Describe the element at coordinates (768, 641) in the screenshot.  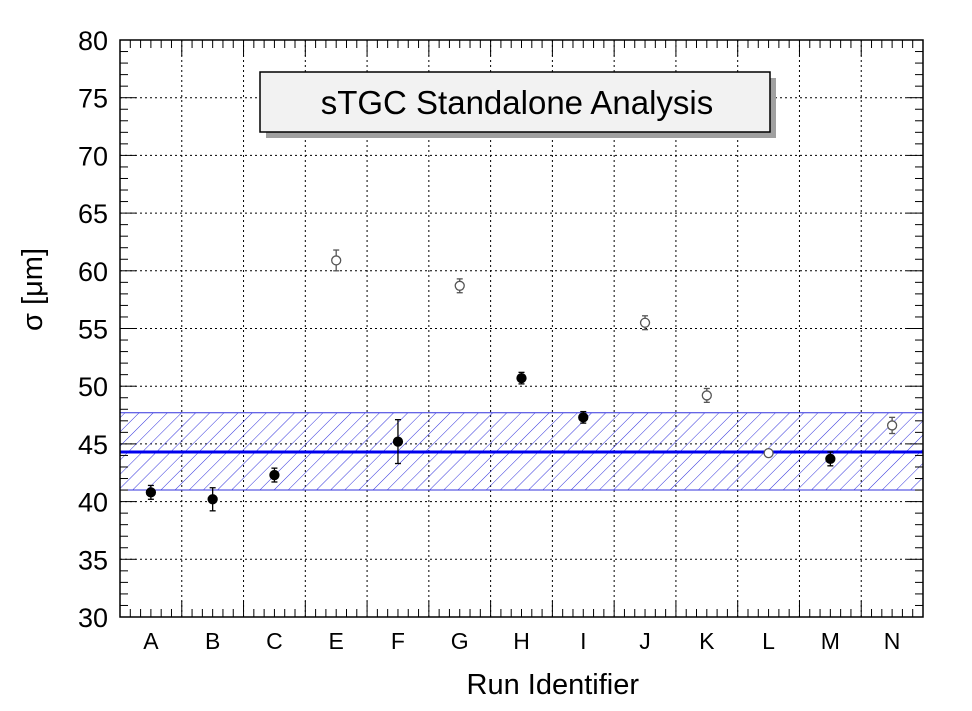
I see `x-tick-label: L` at that location.